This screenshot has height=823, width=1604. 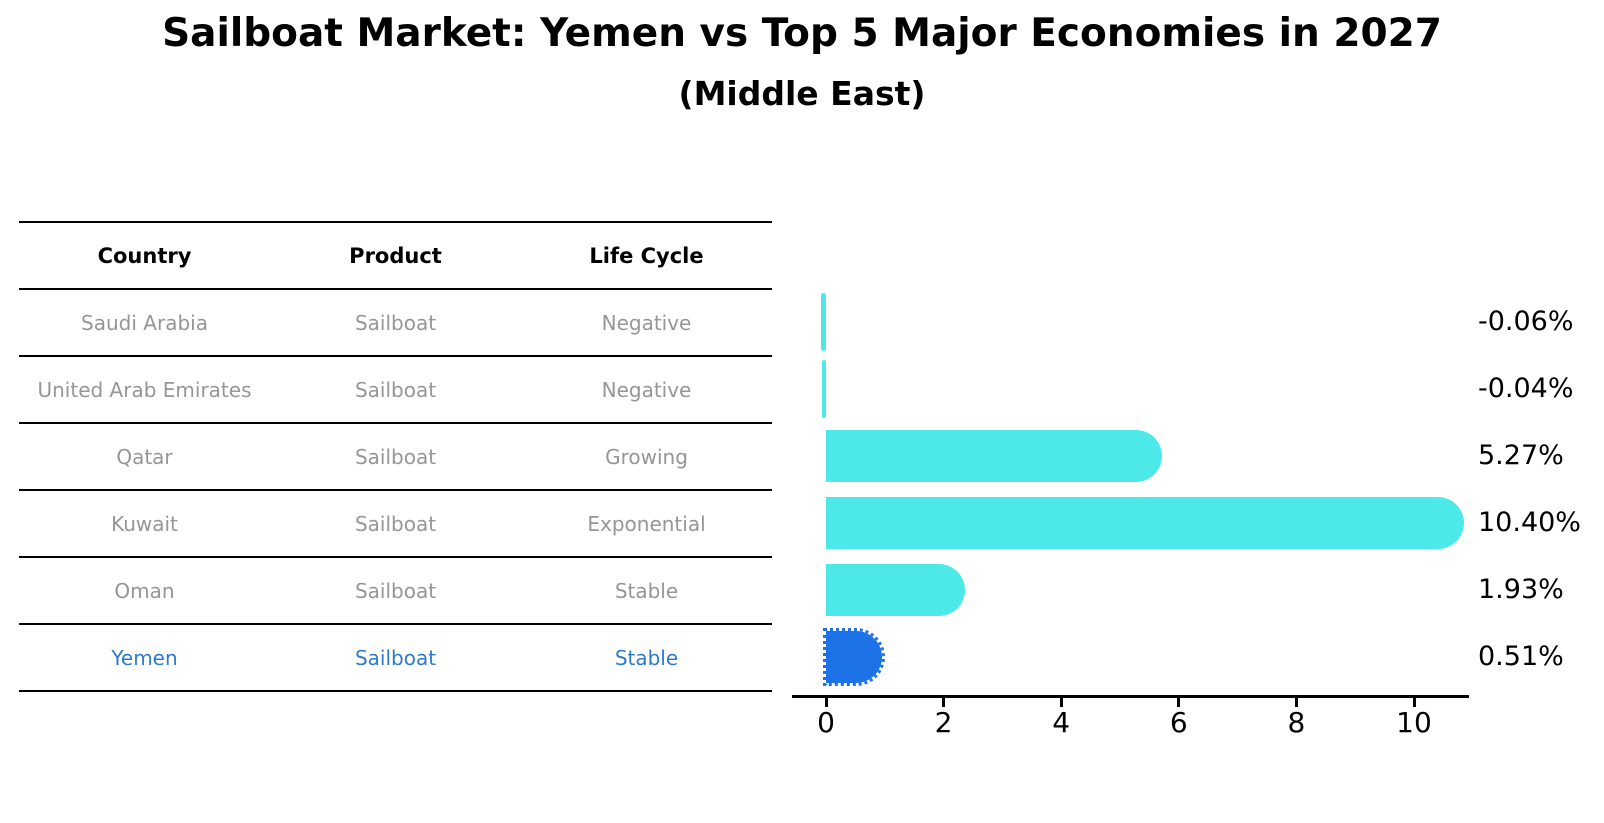 I want to click on cell-country: Saudi Arabia, so click(x=144, y=322).